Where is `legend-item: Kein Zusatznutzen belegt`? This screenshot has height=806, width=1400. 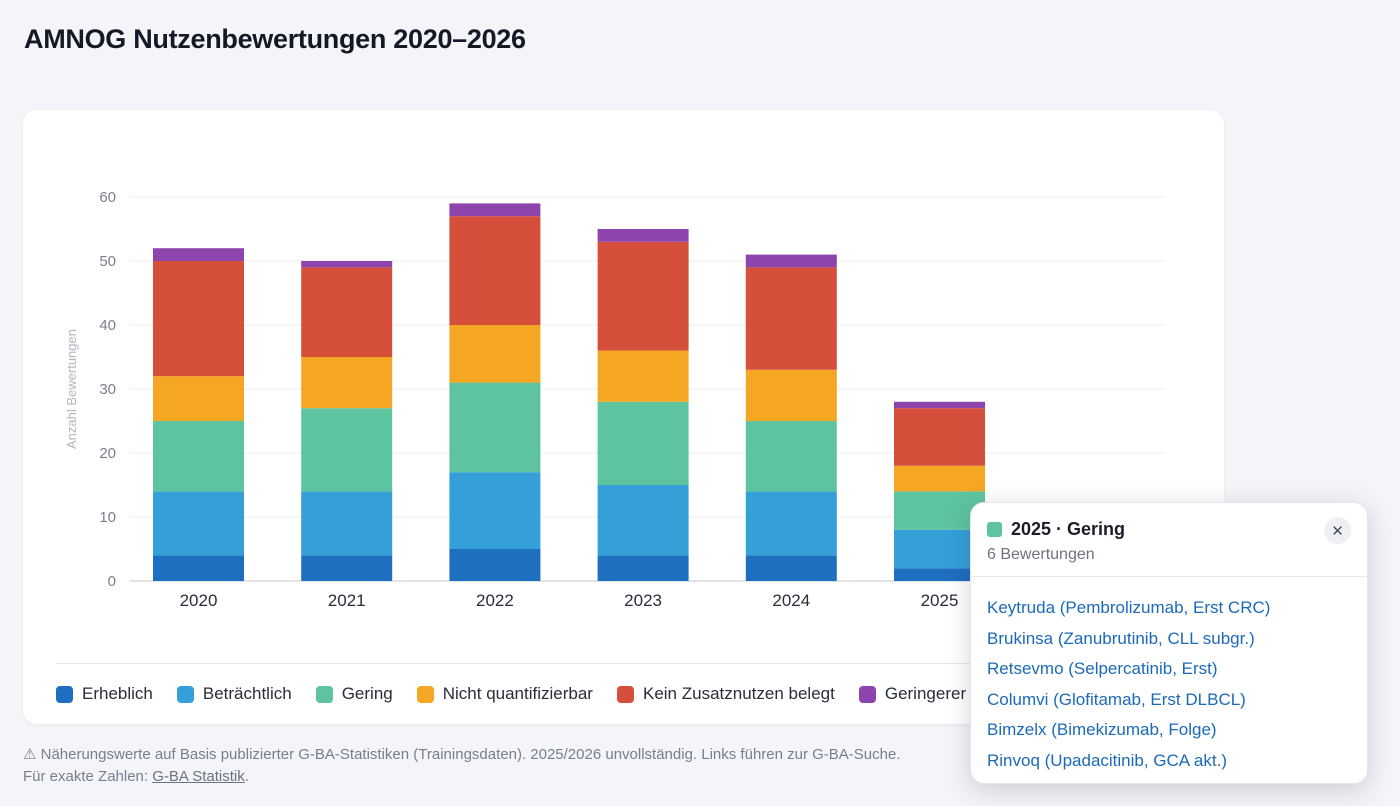 legend-item: Kein Zusatznutzen belegt is located at coordinates (725, 694).